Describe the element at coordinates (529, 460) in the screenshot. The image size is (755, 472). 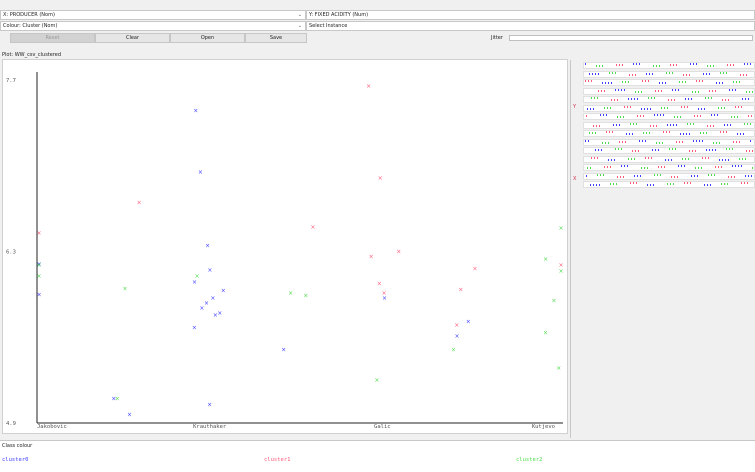
I see `legend-item-cluster2: cluster2` at that location.